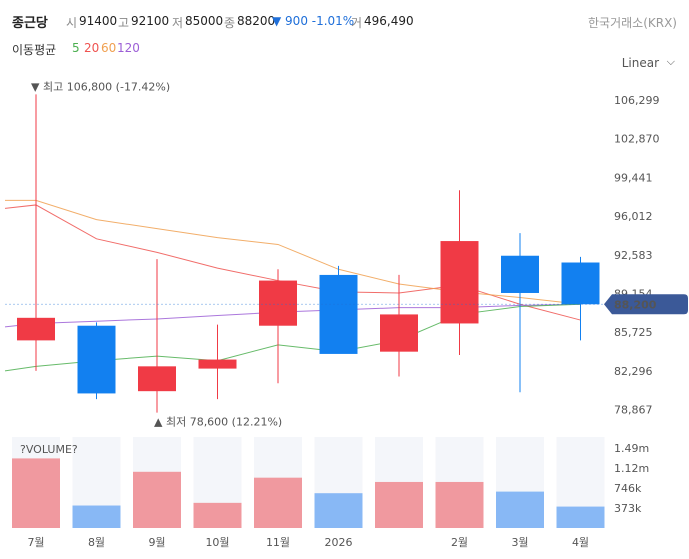 The image size is (689, 559). What do you see at coordinates (35, 542) in the screenshot?
I see `x-tick-label: 7월` at bounding box center [35, 542].